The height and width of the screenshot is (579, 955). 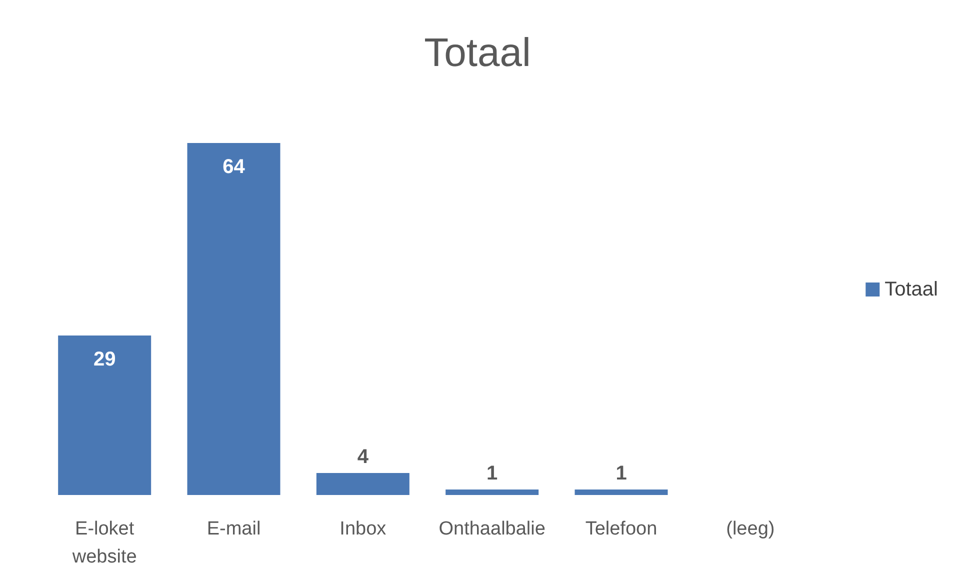 What do you see at coordinates (363, 529) in the screenshot?
I see `x-tick-label: Inbox` at bounding box center [363, 529].